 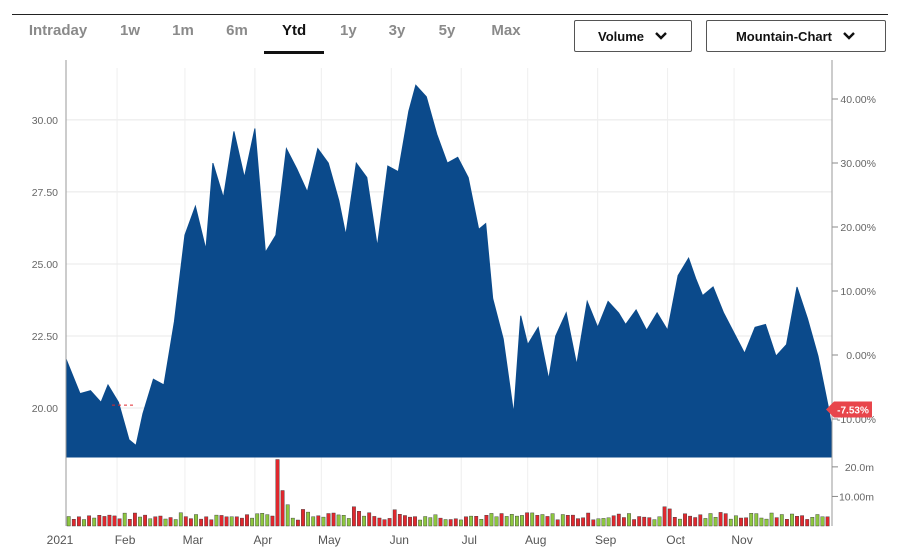 I want to click on tab-intraday: Intraday, so click(x=58, y=37).